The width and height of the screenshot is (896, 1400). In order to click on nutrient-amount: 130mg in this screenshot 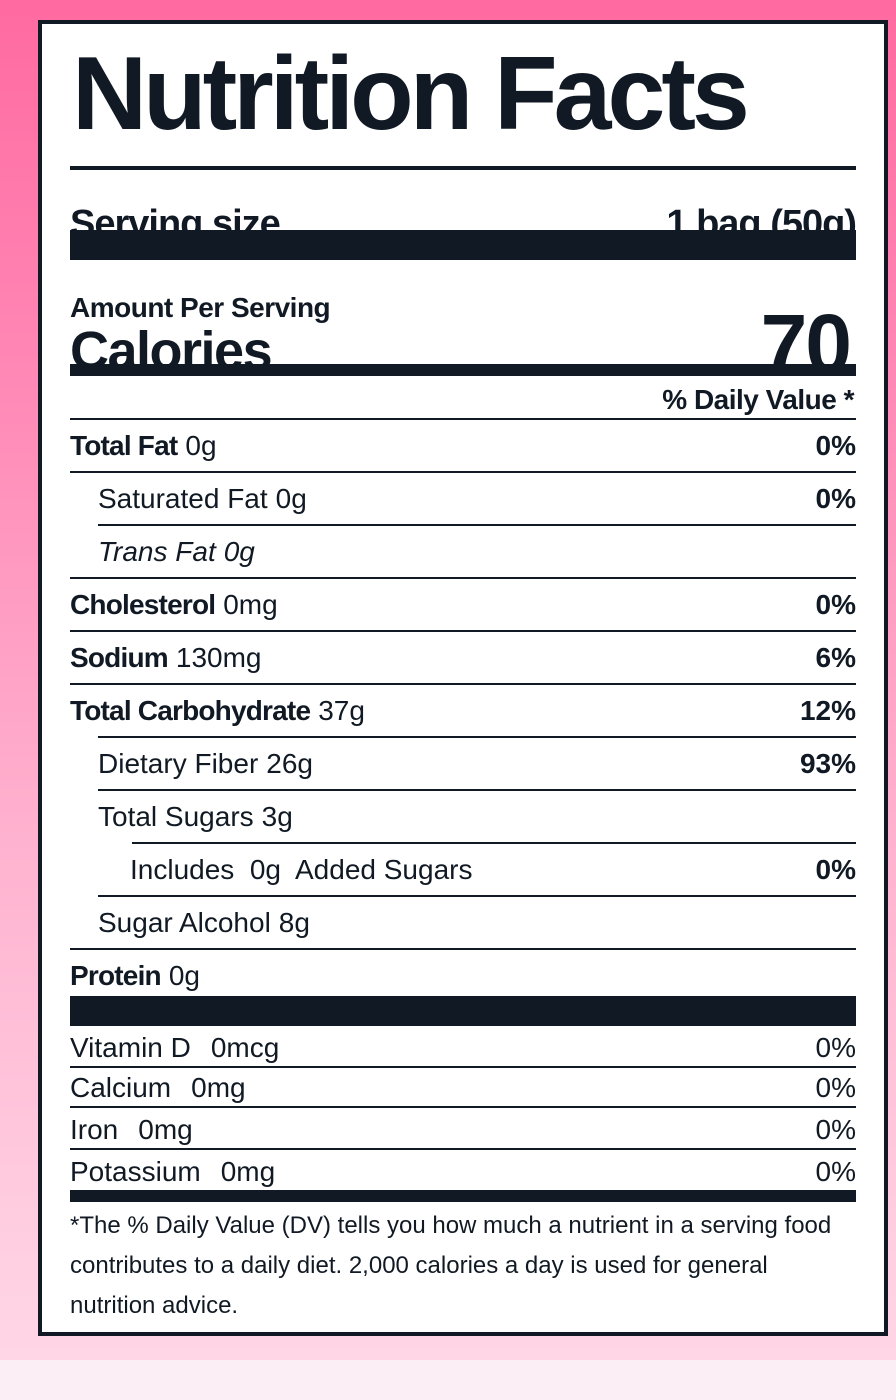, I will do `click(218, 657)`.